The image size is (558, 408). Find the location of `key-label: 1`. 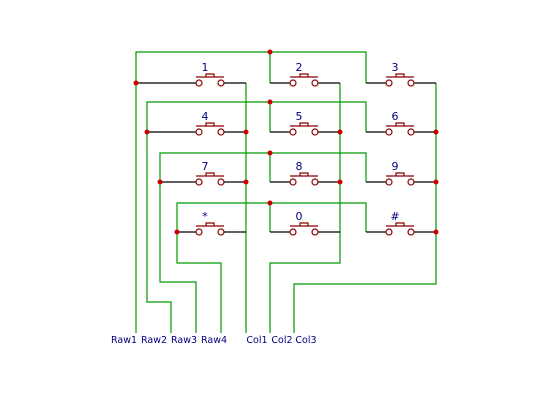

key-label: 1 is located at coordinates (205, 67).